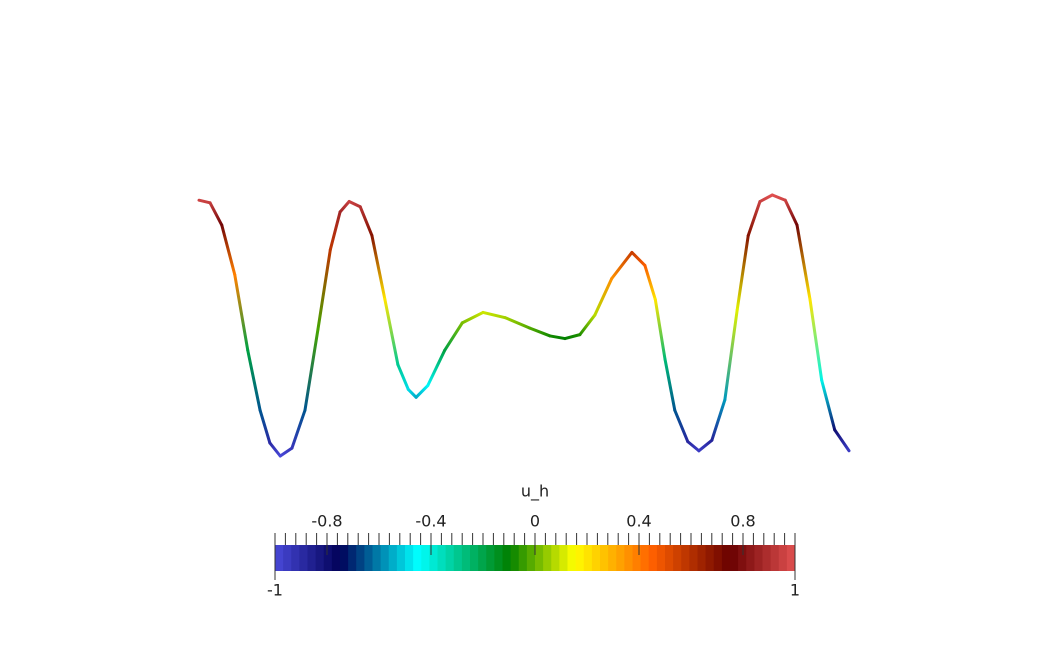 This screenshot has width=1048, height=652. Describe the element at coordinates (275, 590) in the screenshot. I see `colorbar-range-label: -1` at that location.